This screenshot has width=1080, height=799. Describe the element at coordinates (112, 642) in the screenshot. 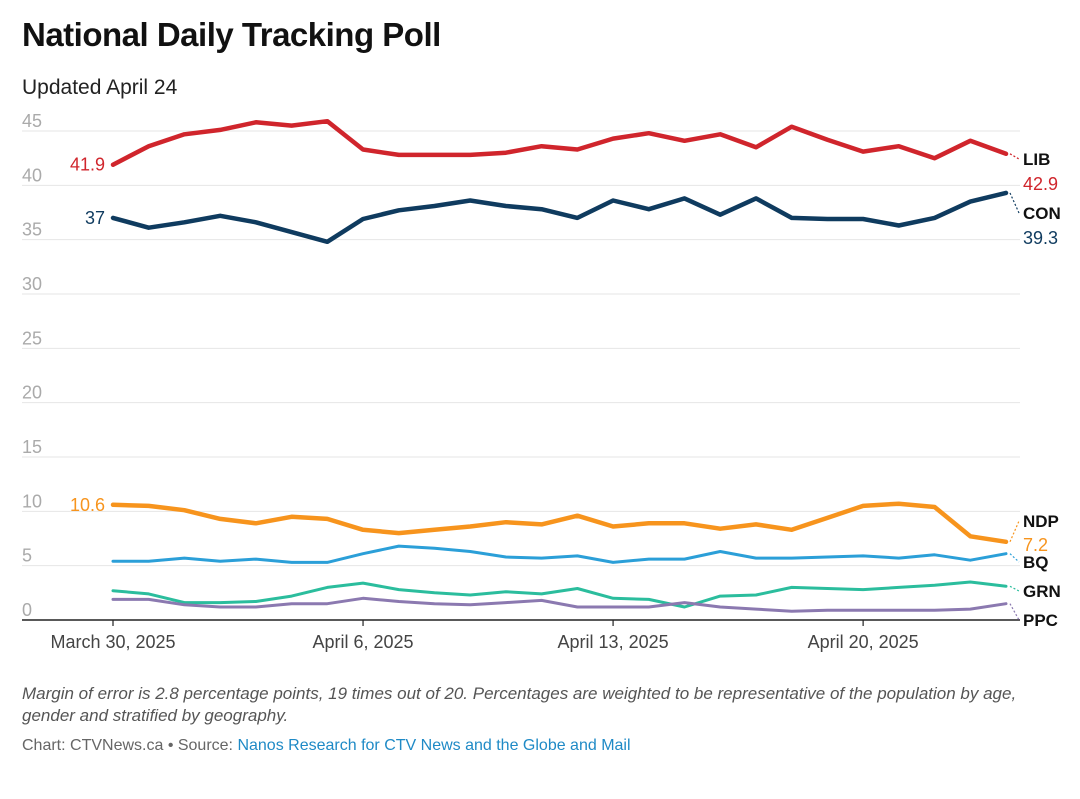

I see `x-tick-label: March 30, 2025` at that location.